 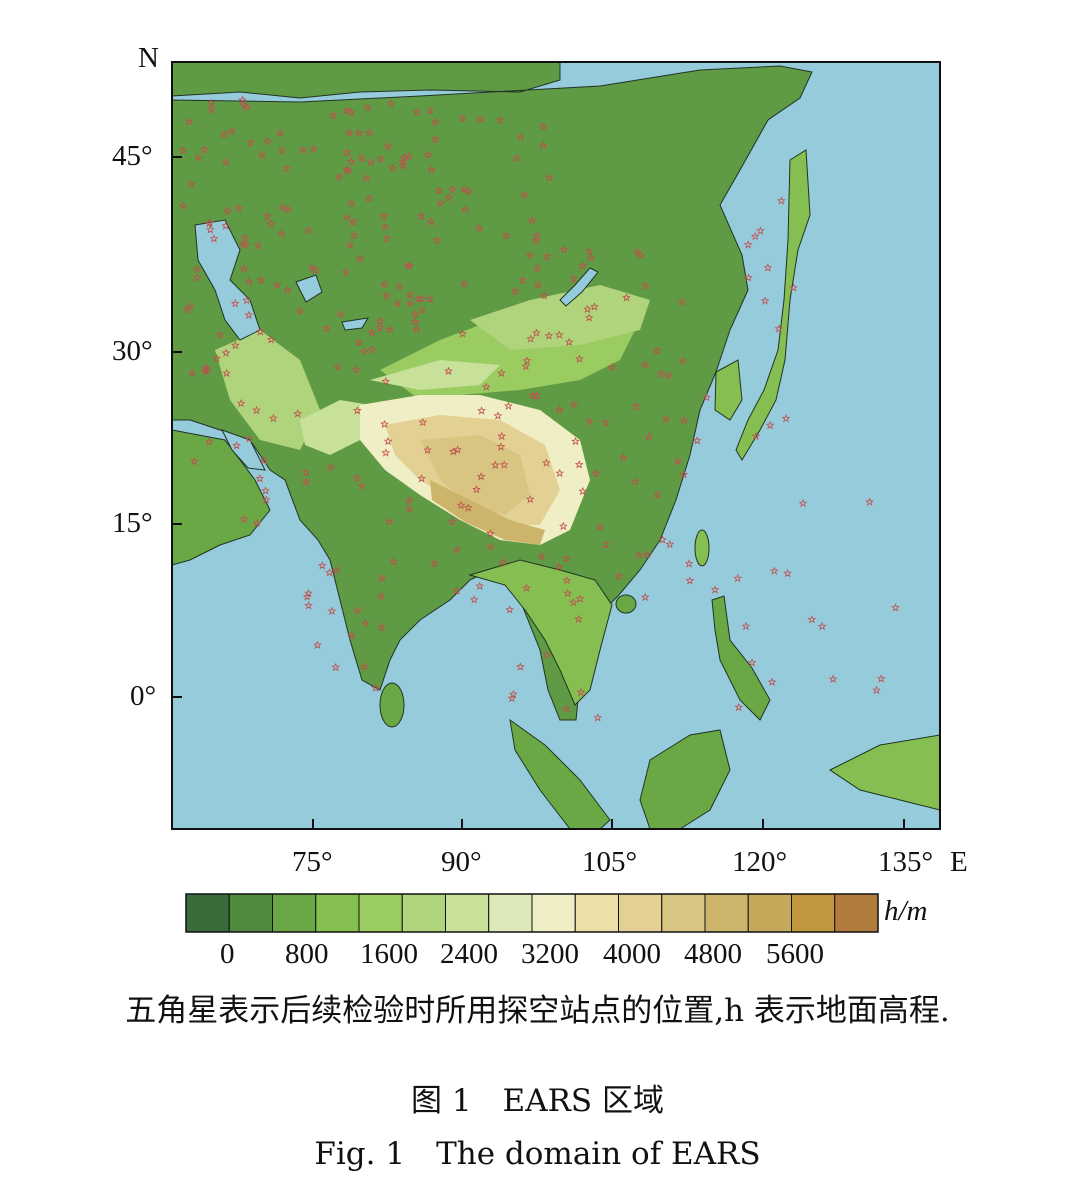 I want to click on borneo, so click(x=685, y=779).